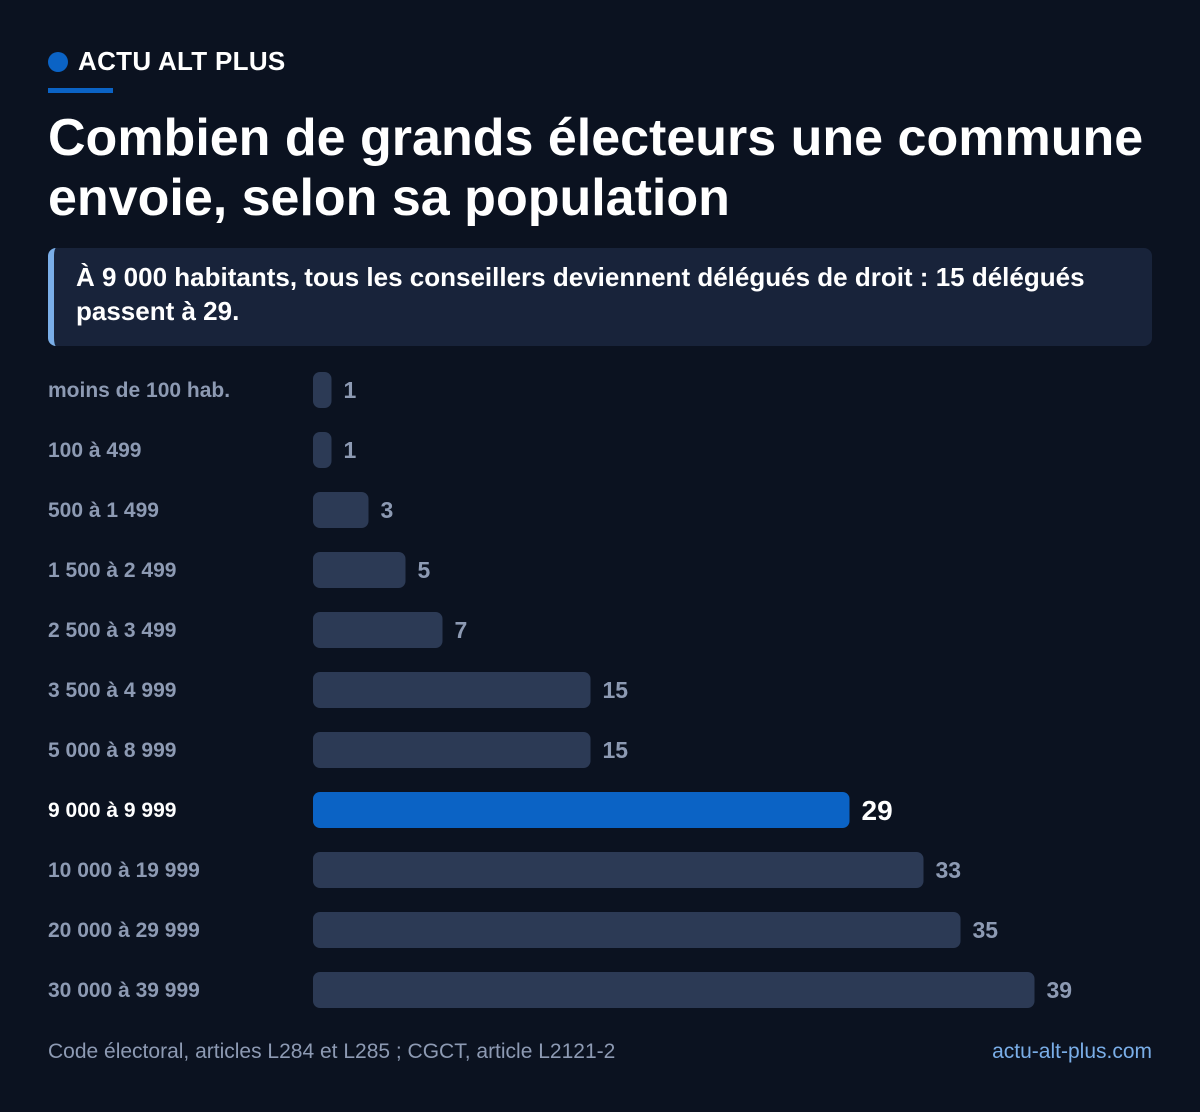 The height and width of the screenshot is (1112, 1200). I want to click on value-label: 7, so click(461, 630).